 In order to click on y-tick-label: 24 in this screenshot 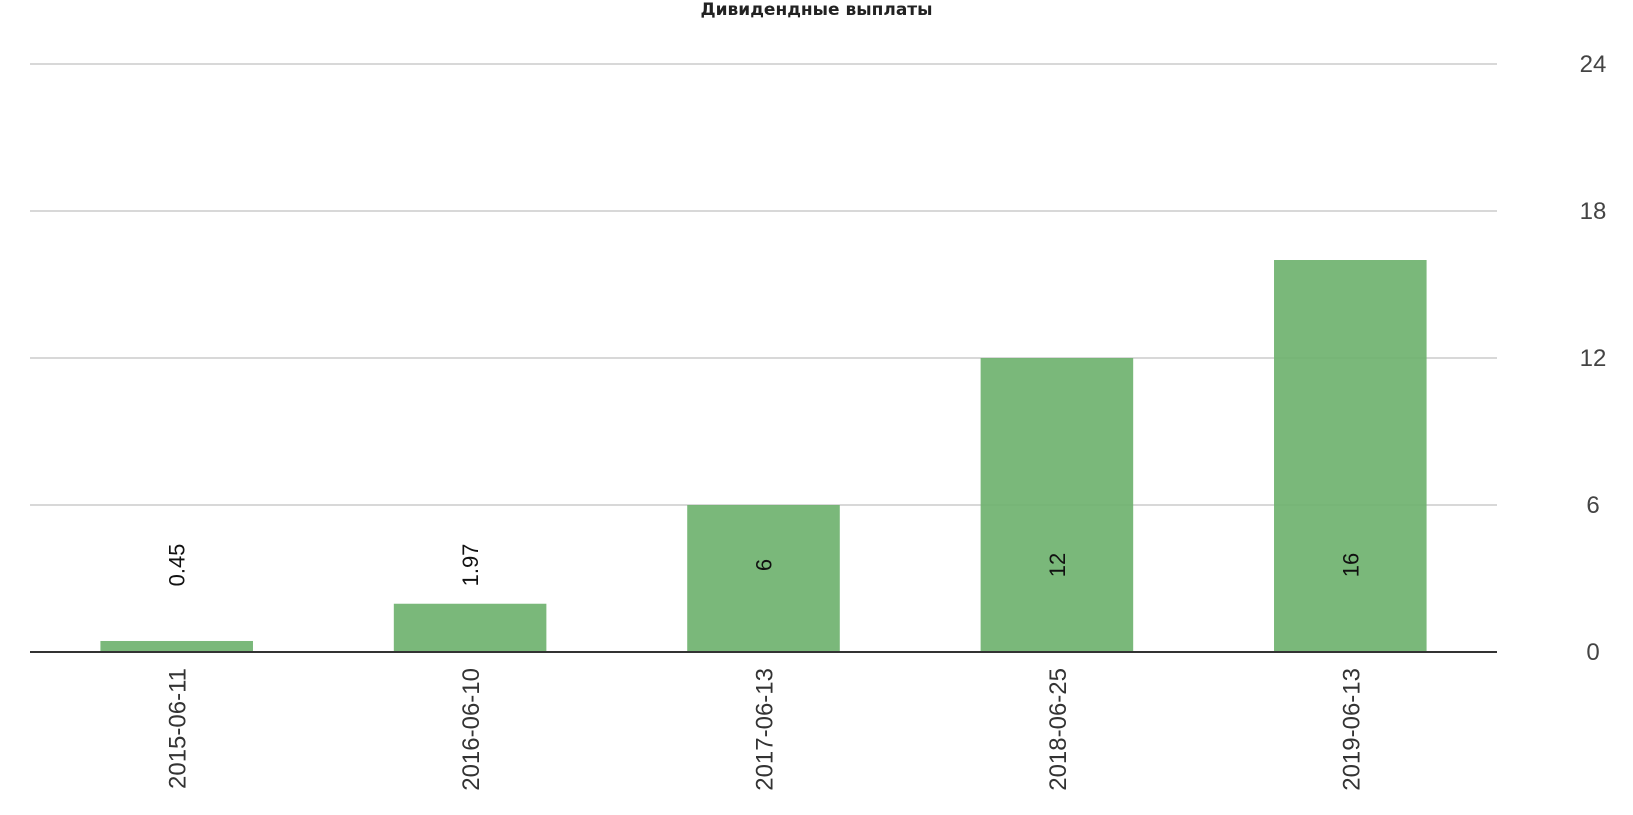, I will do `click(1593, 64)`.